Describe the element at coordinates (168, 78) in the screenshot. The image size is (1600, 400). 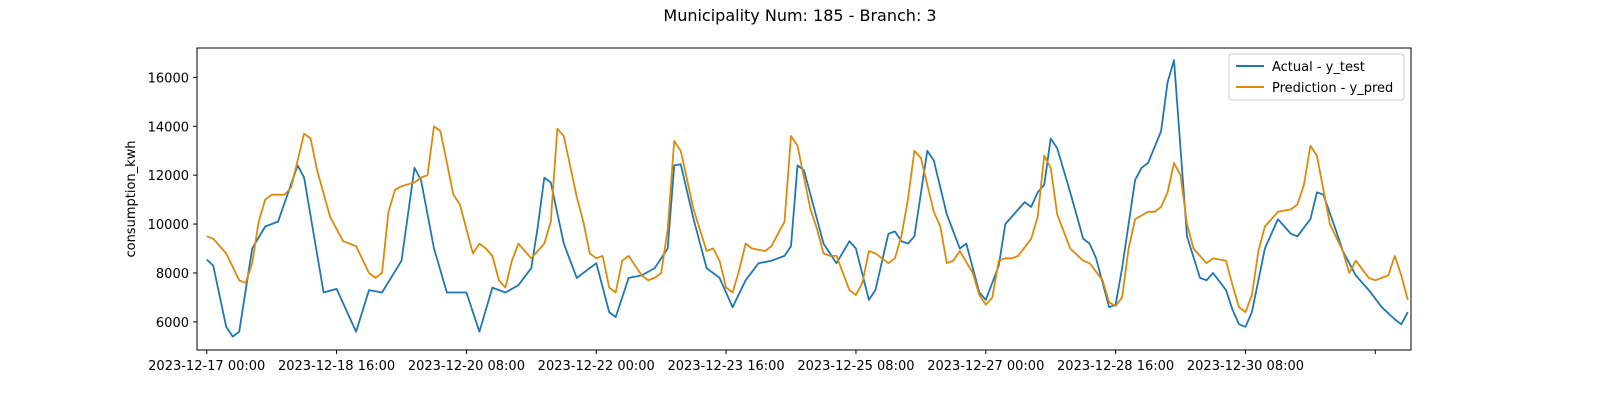
I see `y-tick-label: 16000` at that location.